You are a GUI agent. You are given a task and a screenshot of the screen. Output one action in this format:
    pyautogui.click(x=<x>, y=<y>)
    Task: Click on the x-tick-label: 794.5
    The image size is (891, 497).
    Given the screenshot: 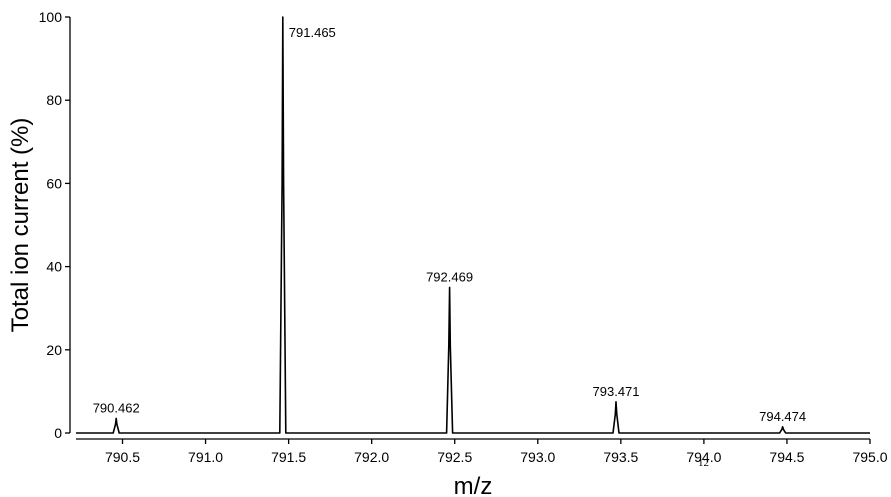 What is the action you would take?
    pyautogui.click(x=786, y=457)
    